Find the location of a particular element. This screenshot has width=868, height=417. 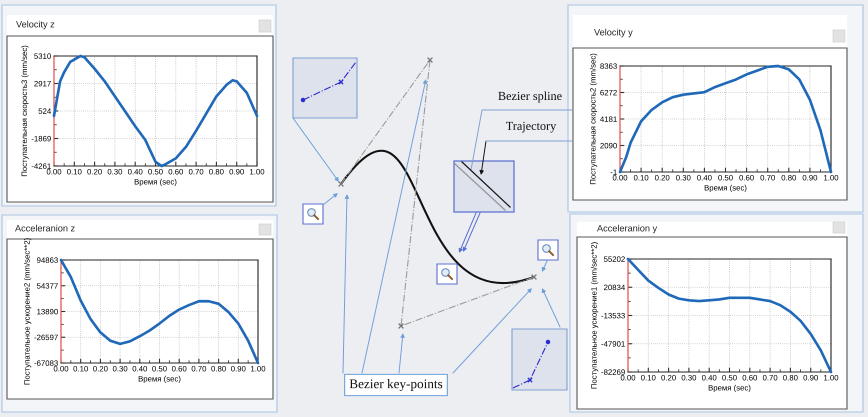

text: Bezier key-points is located at coordinates (396, 385).